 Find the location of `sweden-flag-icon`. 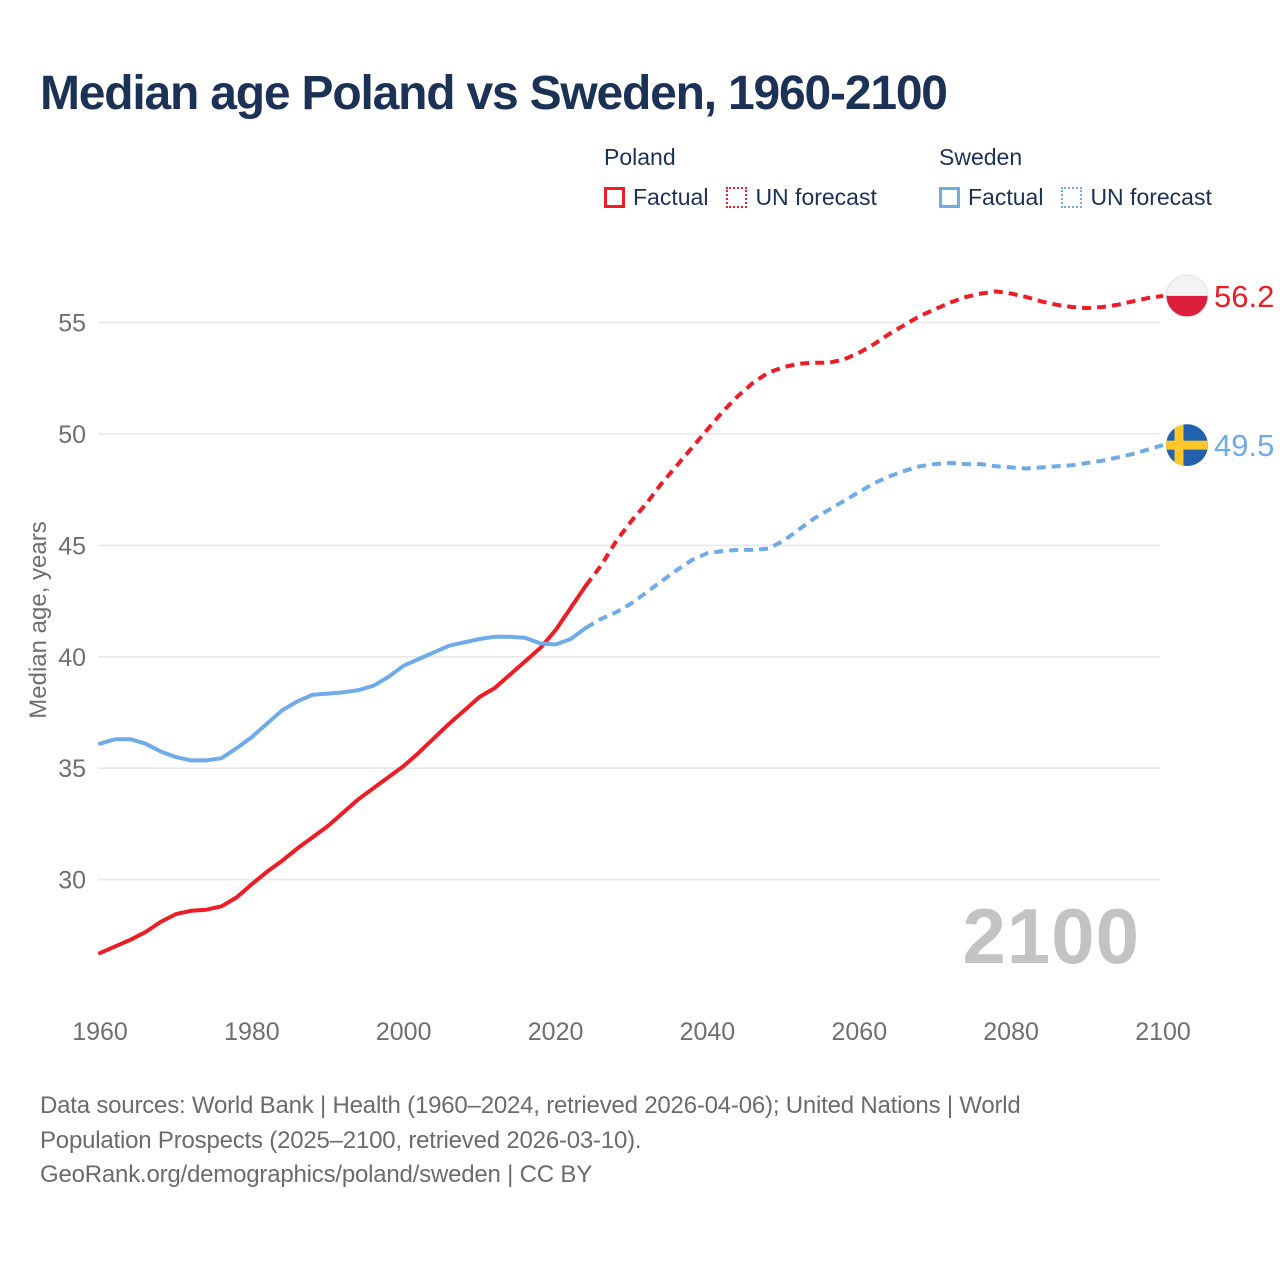

sweden-flag-icon is located at coordinates (1187, 445).